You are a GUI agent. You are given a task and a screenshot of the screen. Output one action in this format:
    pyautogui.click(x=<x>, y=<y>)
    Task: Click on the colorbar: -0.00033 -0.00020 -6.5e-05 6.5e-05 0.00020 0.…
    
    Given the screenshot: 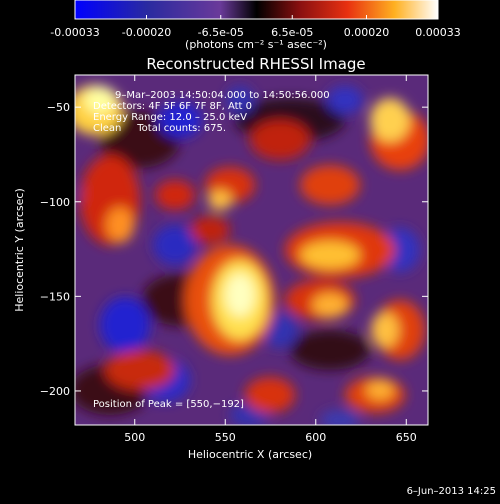 What is the action you would take?
    pyautogui.click(x=255, y=25)
    